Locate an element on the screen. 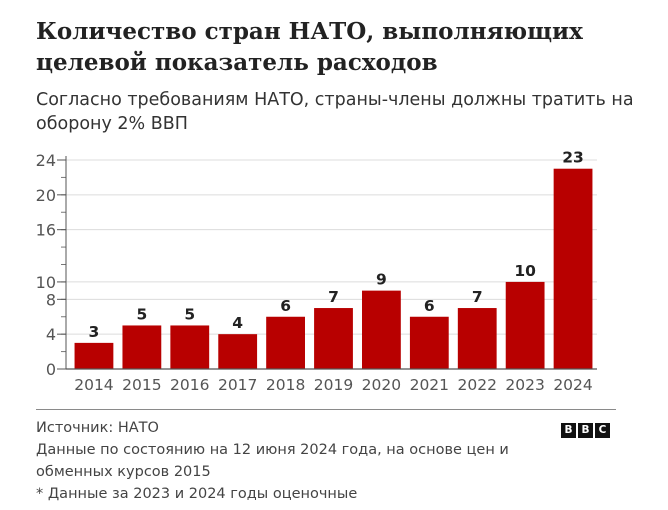  y-tick-label: 16 is located at coordinates (46, 230).